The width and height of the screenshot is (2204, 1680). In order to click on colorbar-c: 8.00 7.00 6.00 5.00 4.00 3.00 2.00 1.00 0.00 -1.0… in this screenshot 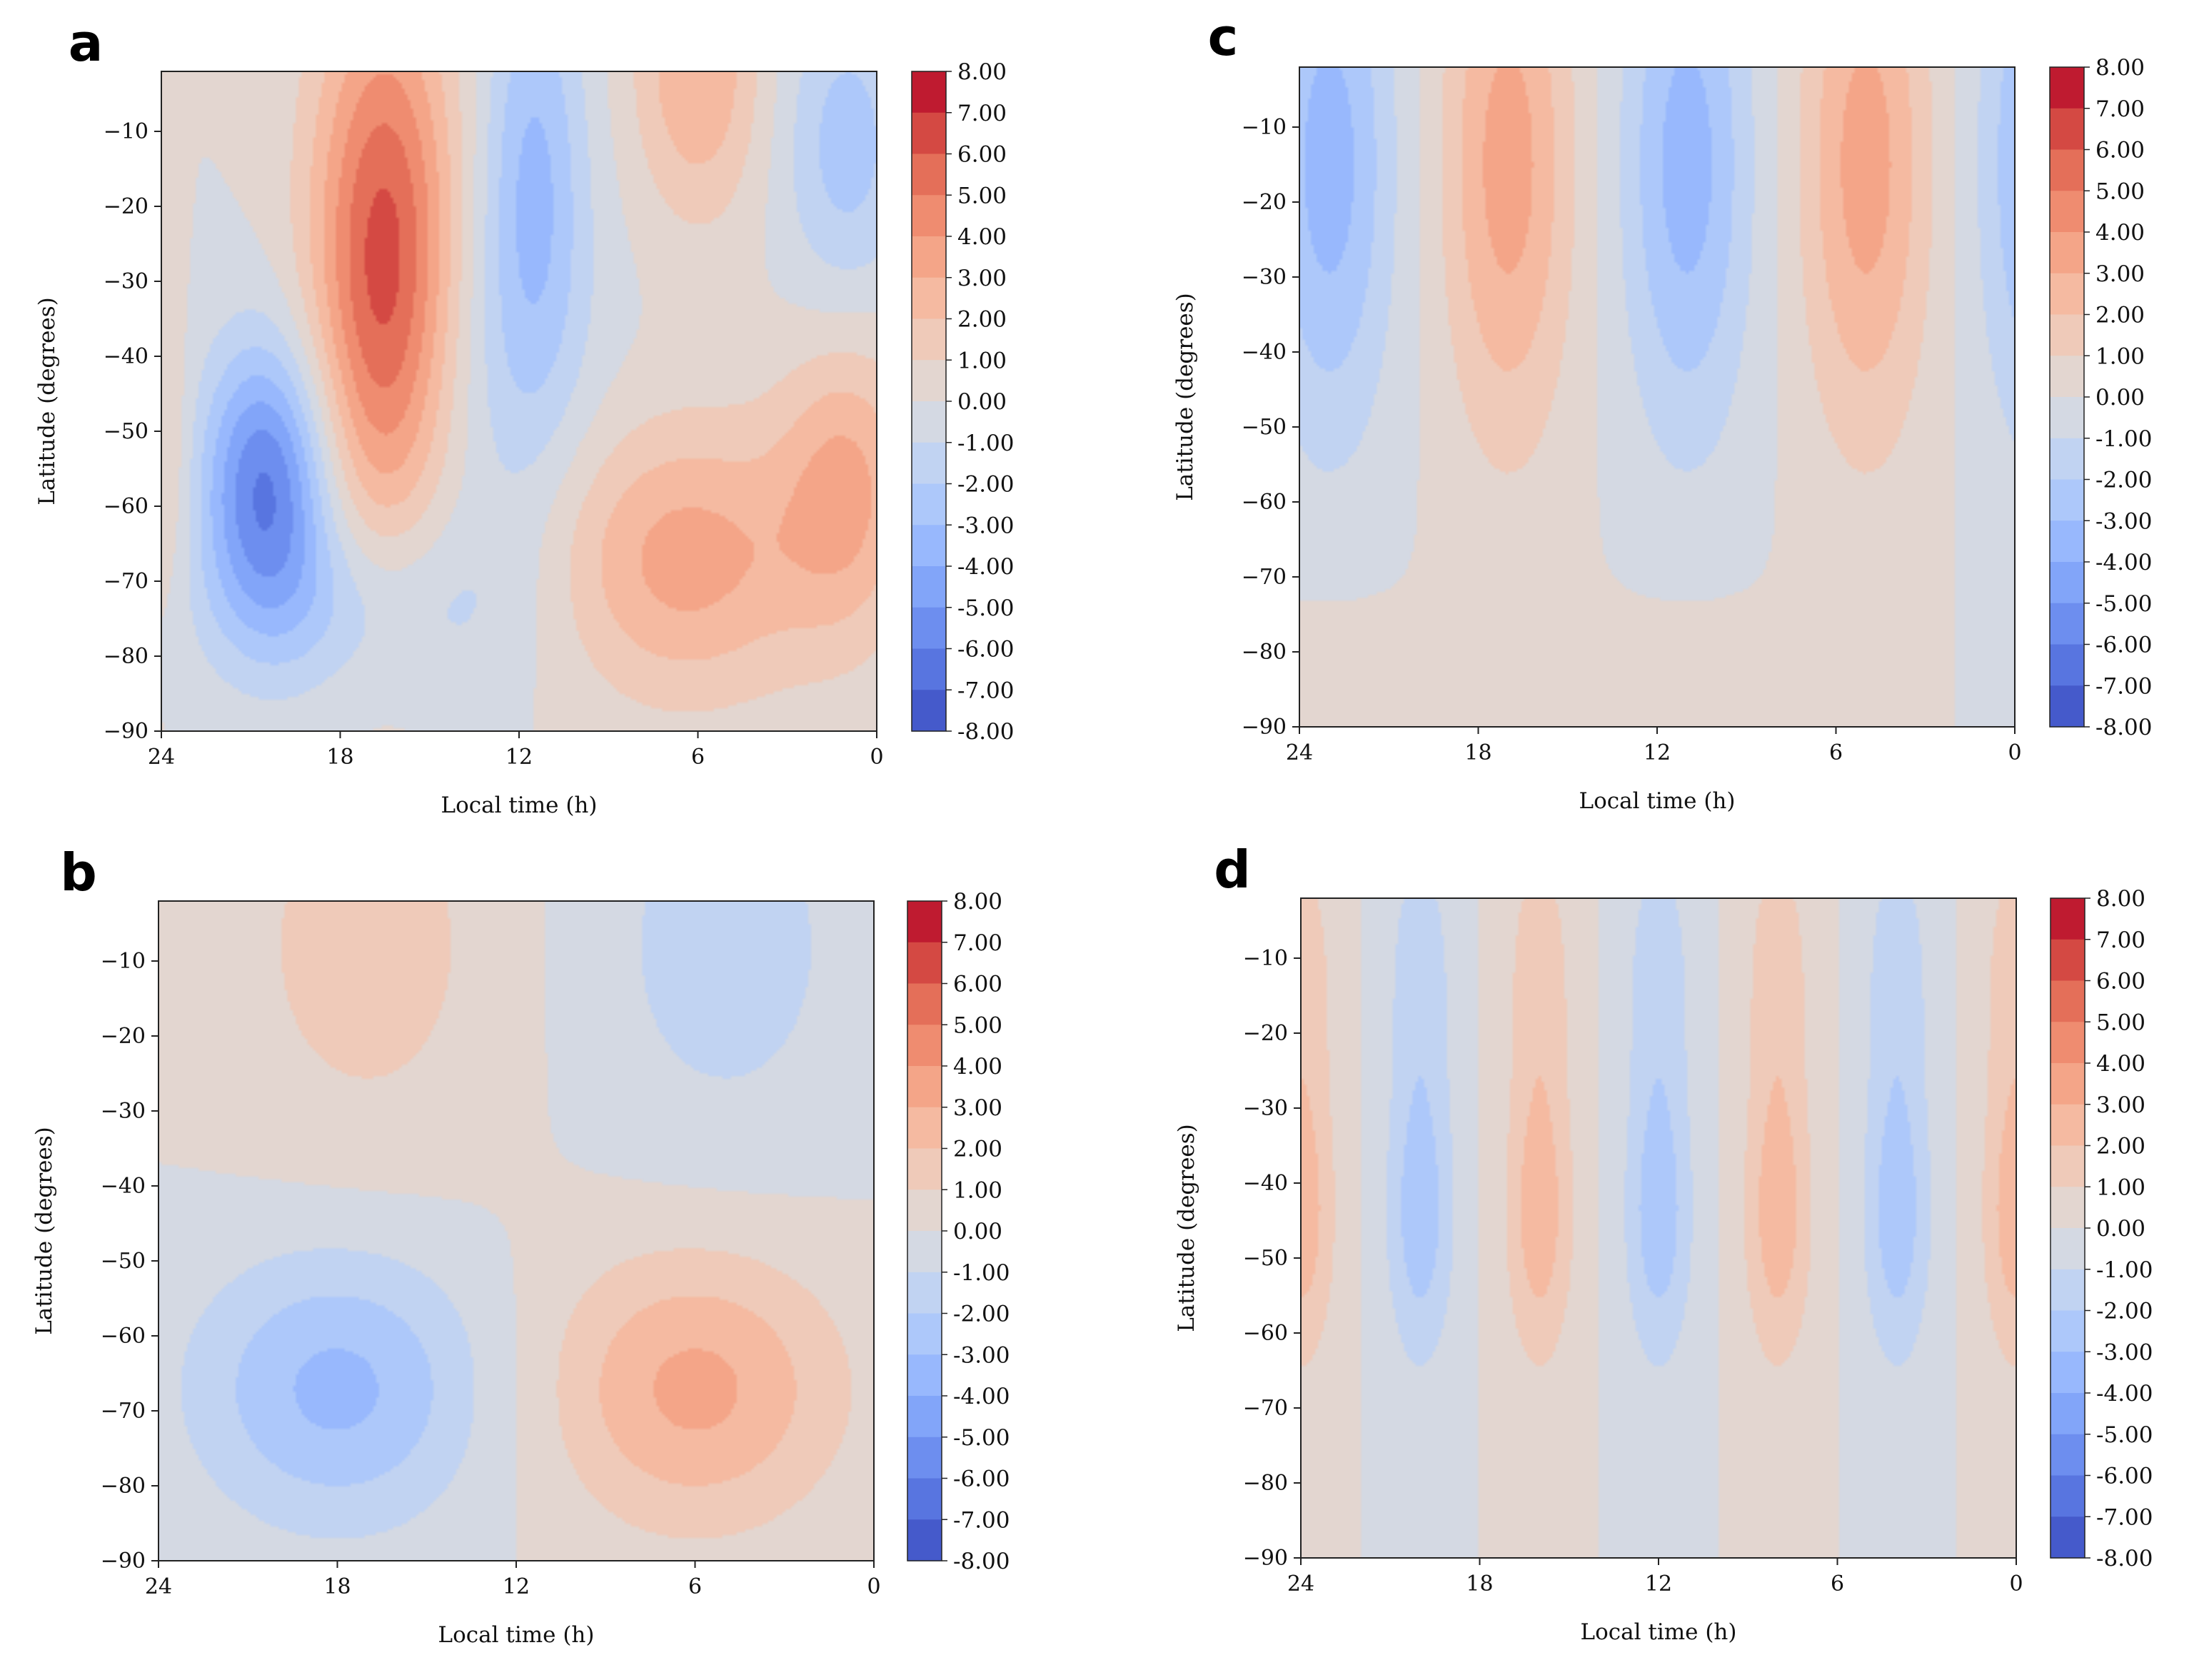, I will do `click(2101, 397)`.